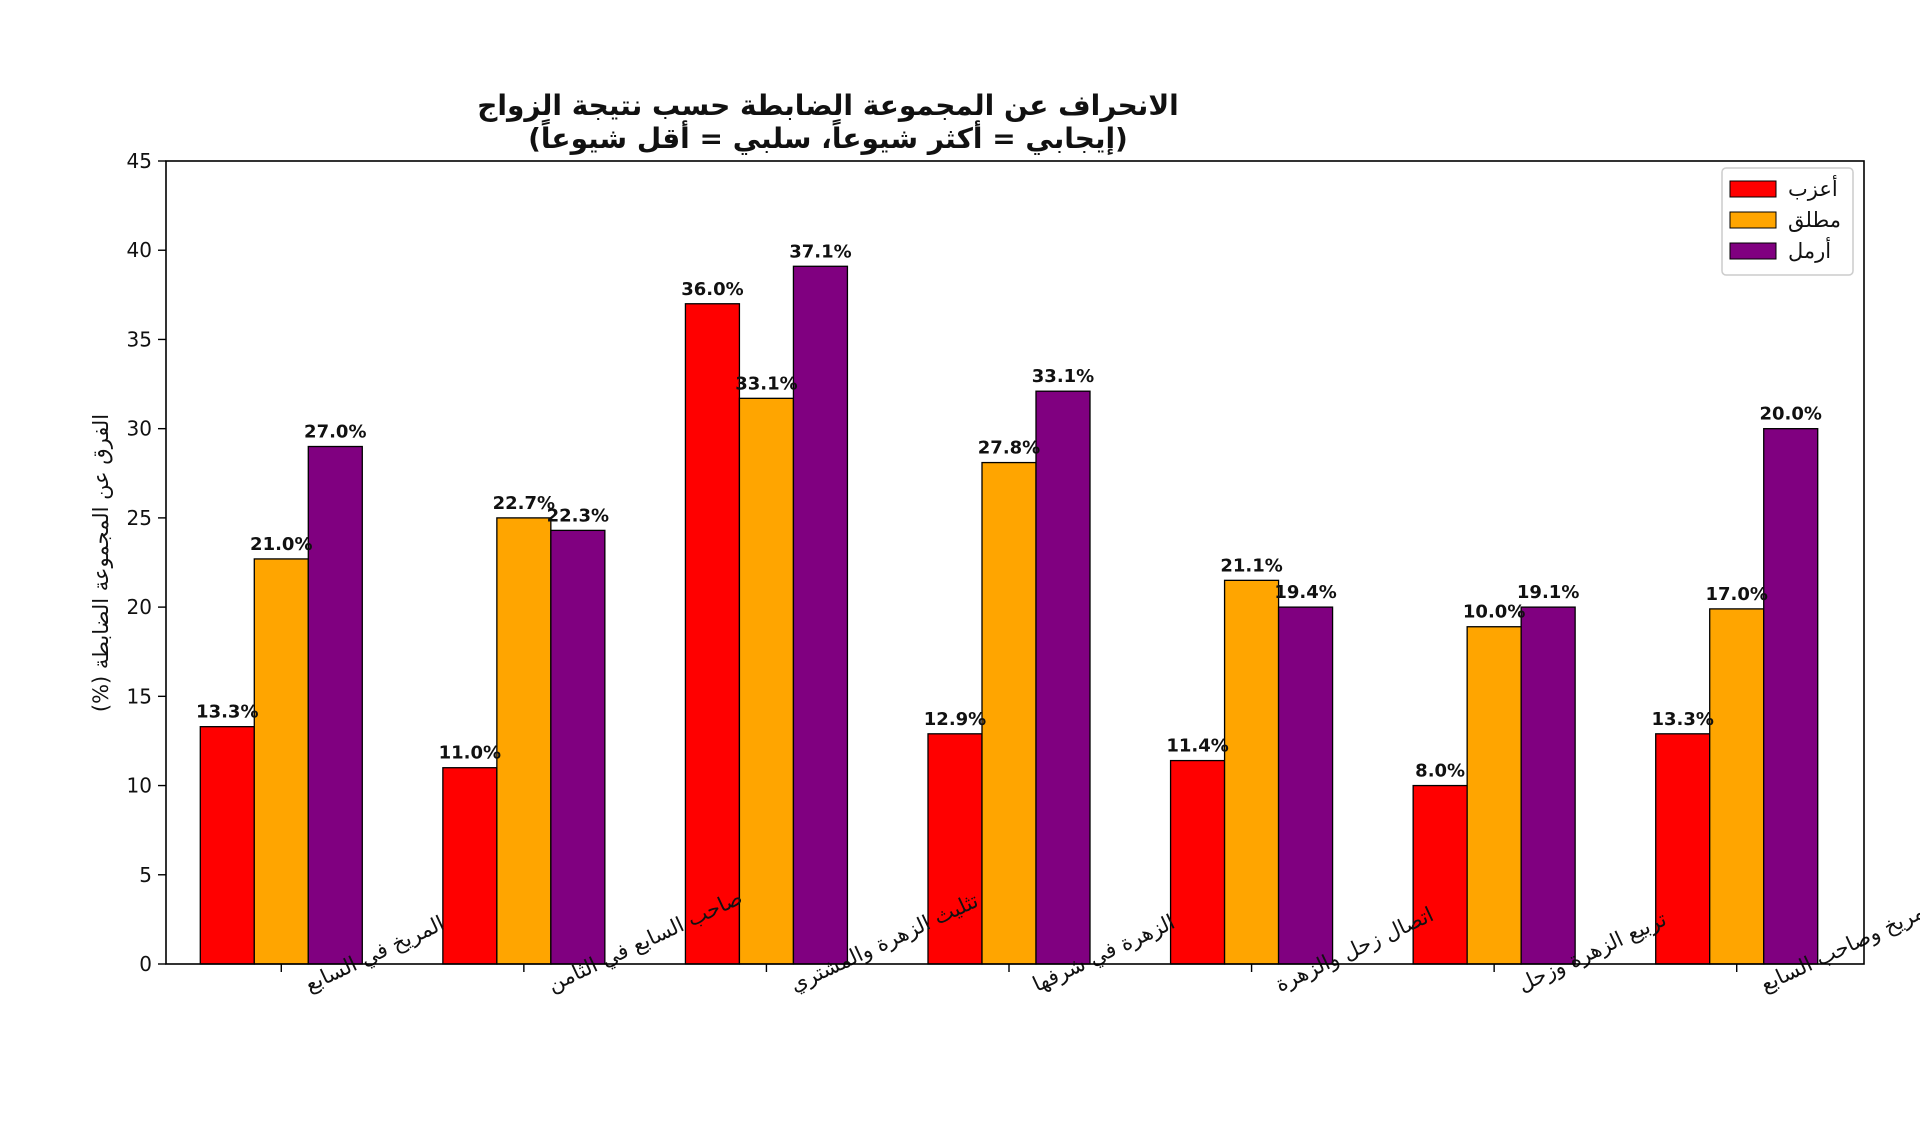 The image size is (1920, 1140). Describe the element at coordinates (1494, 612) in the screenshot. I see `data-label: 10.0%` at that location.